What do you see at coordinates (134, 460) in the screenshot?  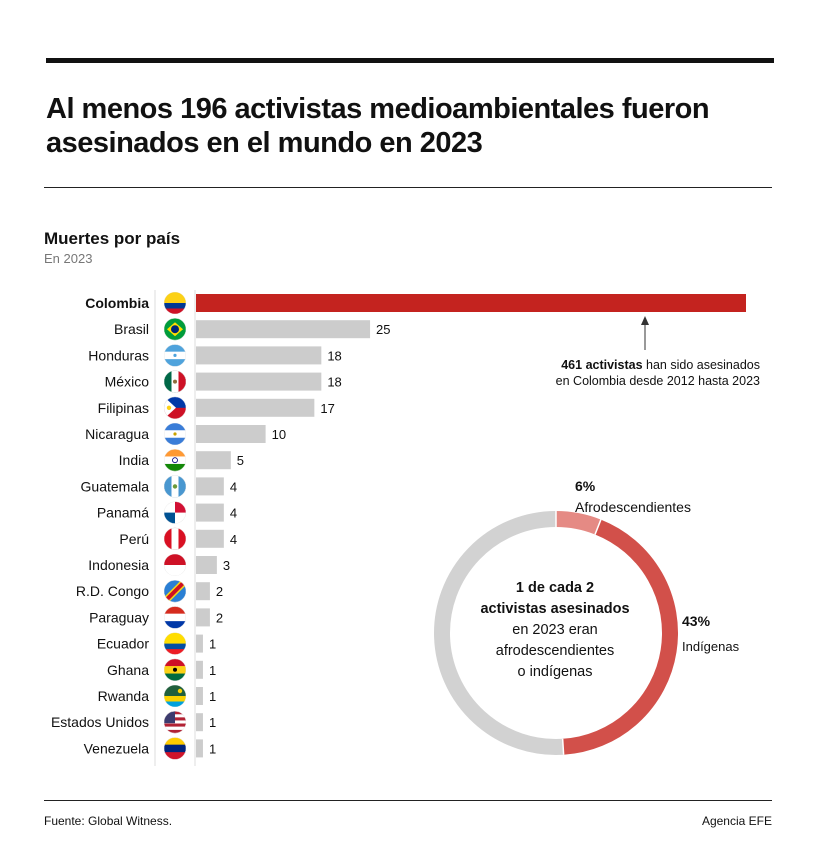 I see `category-label-india: India` at bounding box center [134, 460].